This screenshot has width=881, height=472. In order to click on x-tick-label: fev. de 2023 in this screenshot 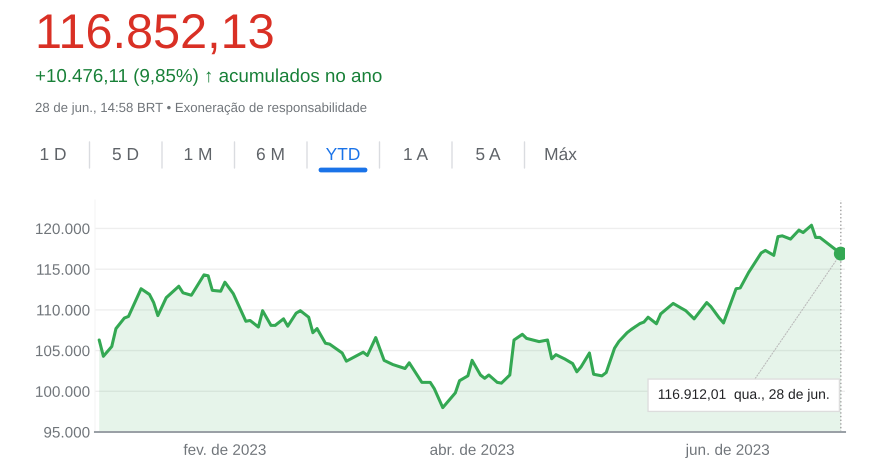, I will do `click(225, 450)`.